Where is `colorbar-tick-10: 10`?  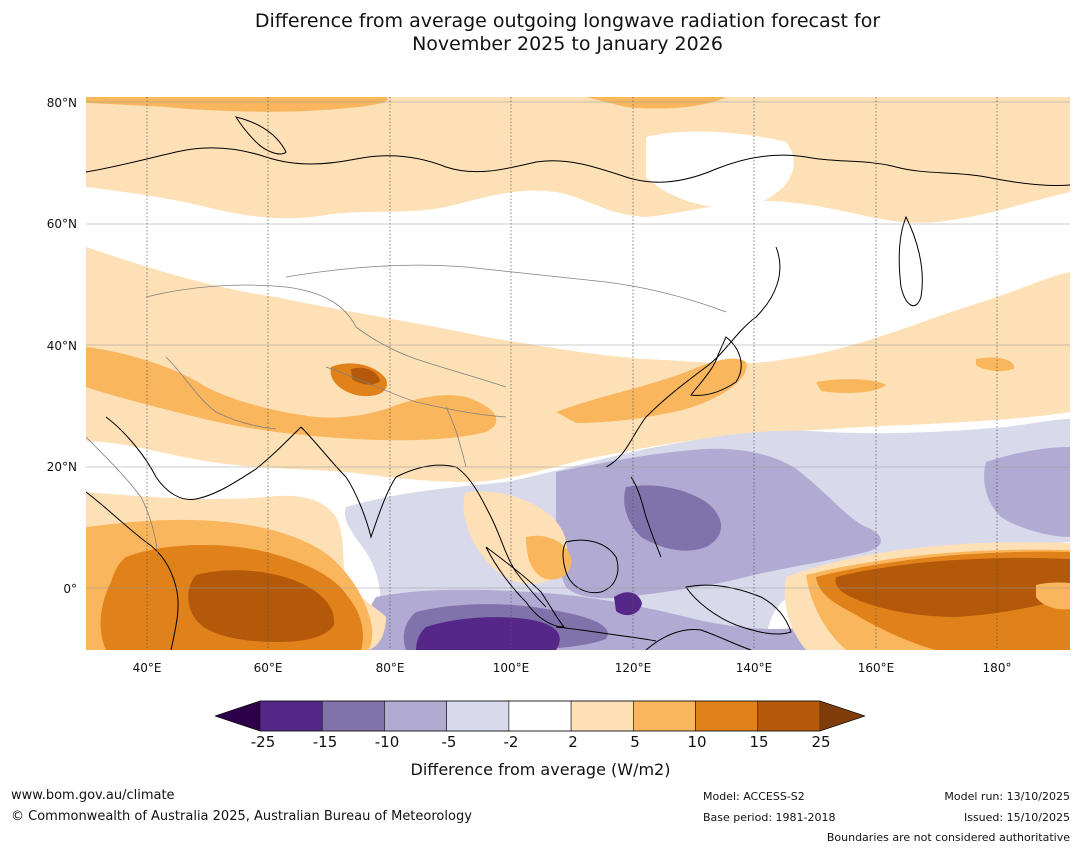 colorbar-tick-10: 10 is located at coordinates (697, 742).